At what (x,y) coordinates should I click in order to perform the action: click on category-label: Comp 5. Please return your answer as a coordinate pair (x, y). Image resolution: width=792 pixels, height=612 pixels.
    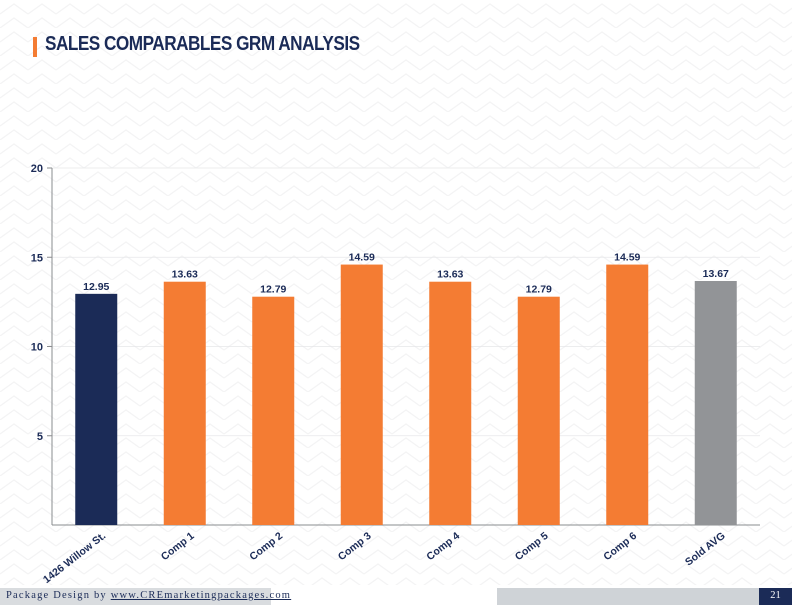
    Looking at the image, I should click on (532, 546).